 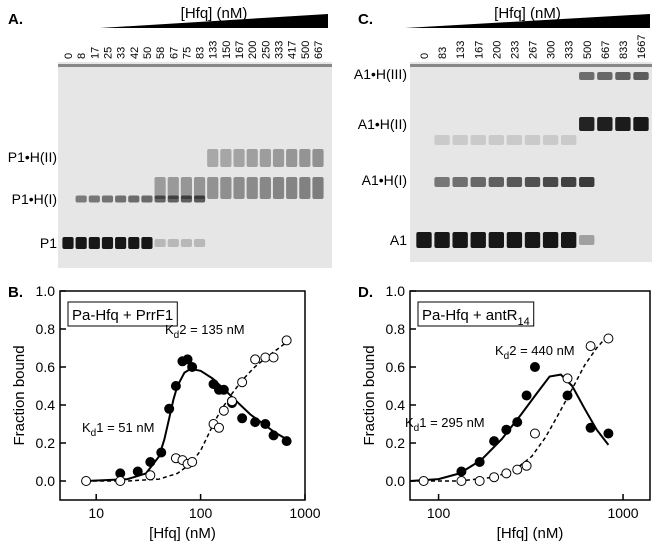 What do you see at coordinates (122, 53) in the screenshot?
I see `lane-label: 33` at bounding box center [122, 53].